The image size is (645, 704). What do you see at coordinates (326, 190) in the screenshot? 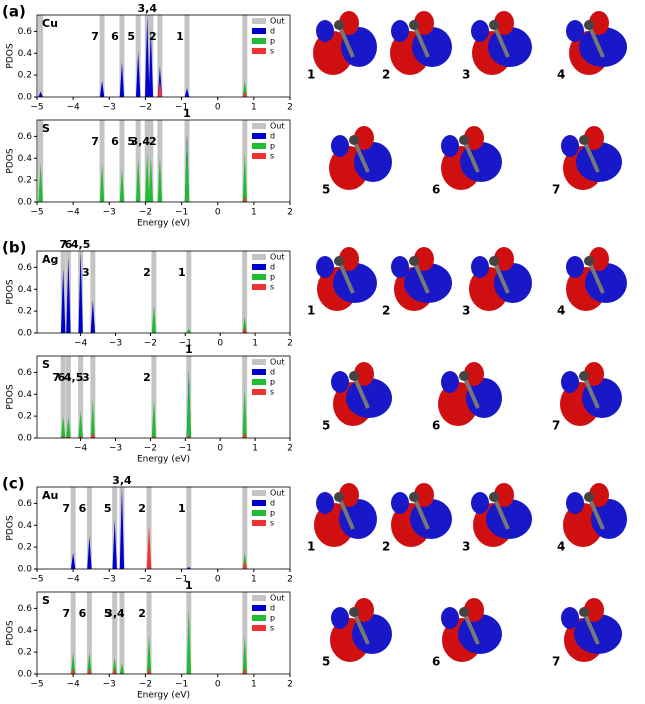
I see `orbital-label: 5` at bounding box center [326, 190].